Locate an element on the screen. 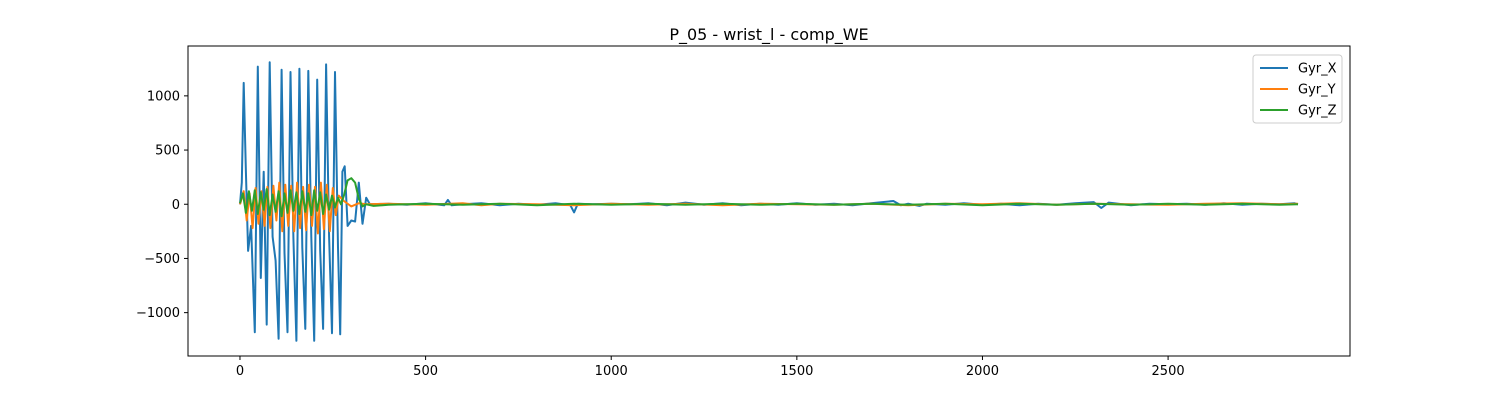 This screenshot has height=400, width=1500. y-axis: −1000 −500 0 500 1000 is located at coordinates (162, 205).